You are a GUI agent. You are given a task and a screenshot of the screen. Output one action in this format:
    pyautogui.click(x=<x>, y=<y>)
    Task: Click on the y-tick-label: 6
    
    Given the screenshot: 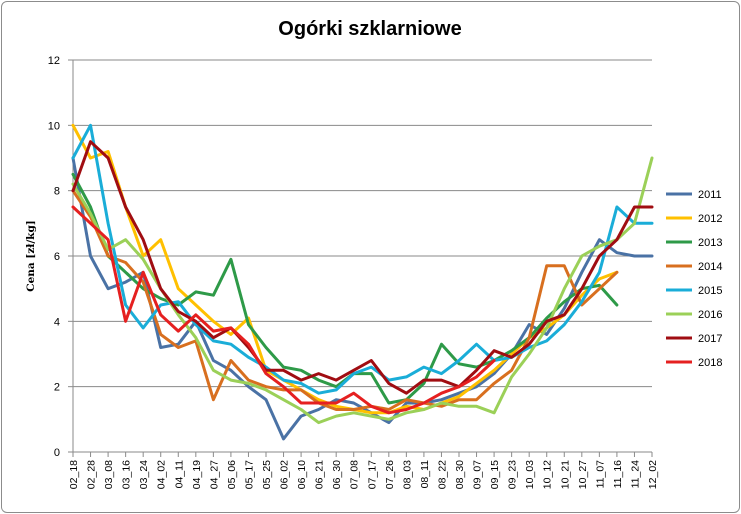 What is the action you would take?
    pyautogui.click(x=57, y=257)
    